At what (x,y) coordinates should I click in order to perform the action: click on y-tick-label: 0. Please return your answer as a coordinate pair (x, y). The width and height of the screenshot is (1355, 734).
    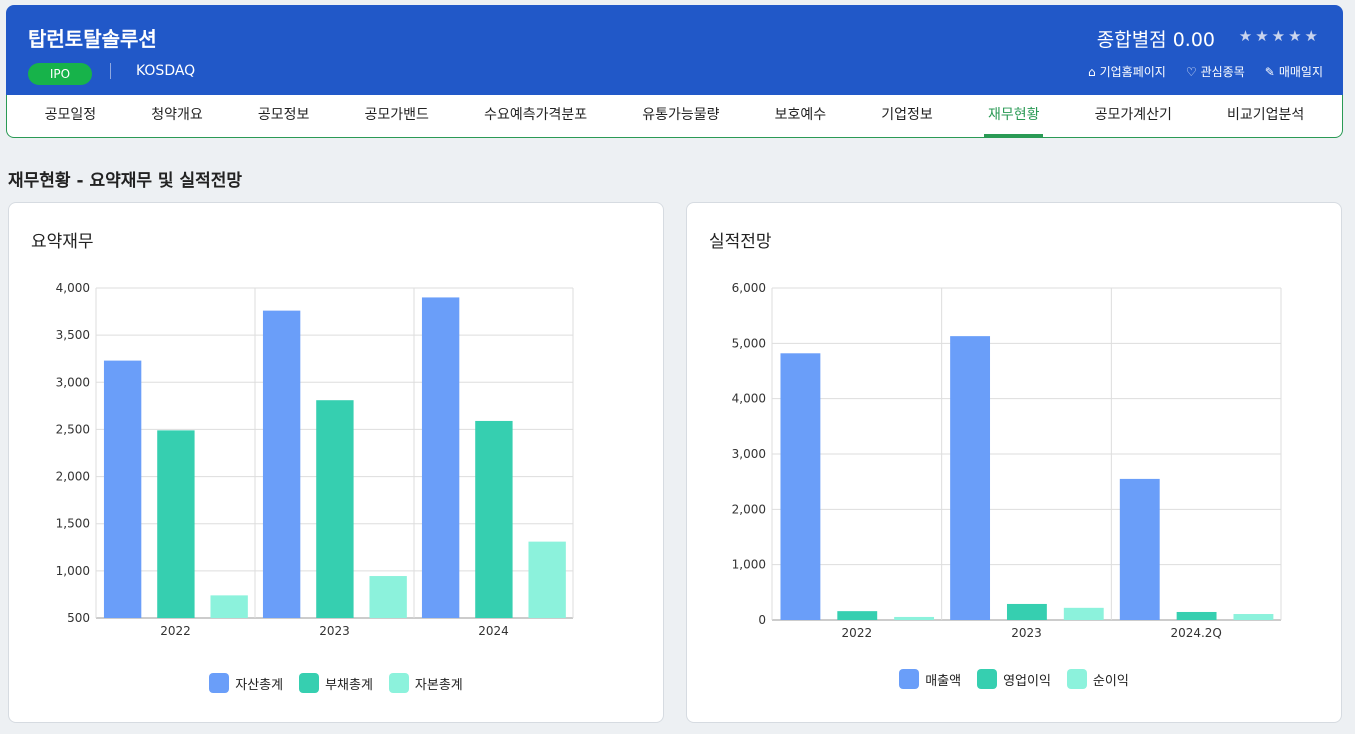
    Looking at the image, I should click on (762, 620).